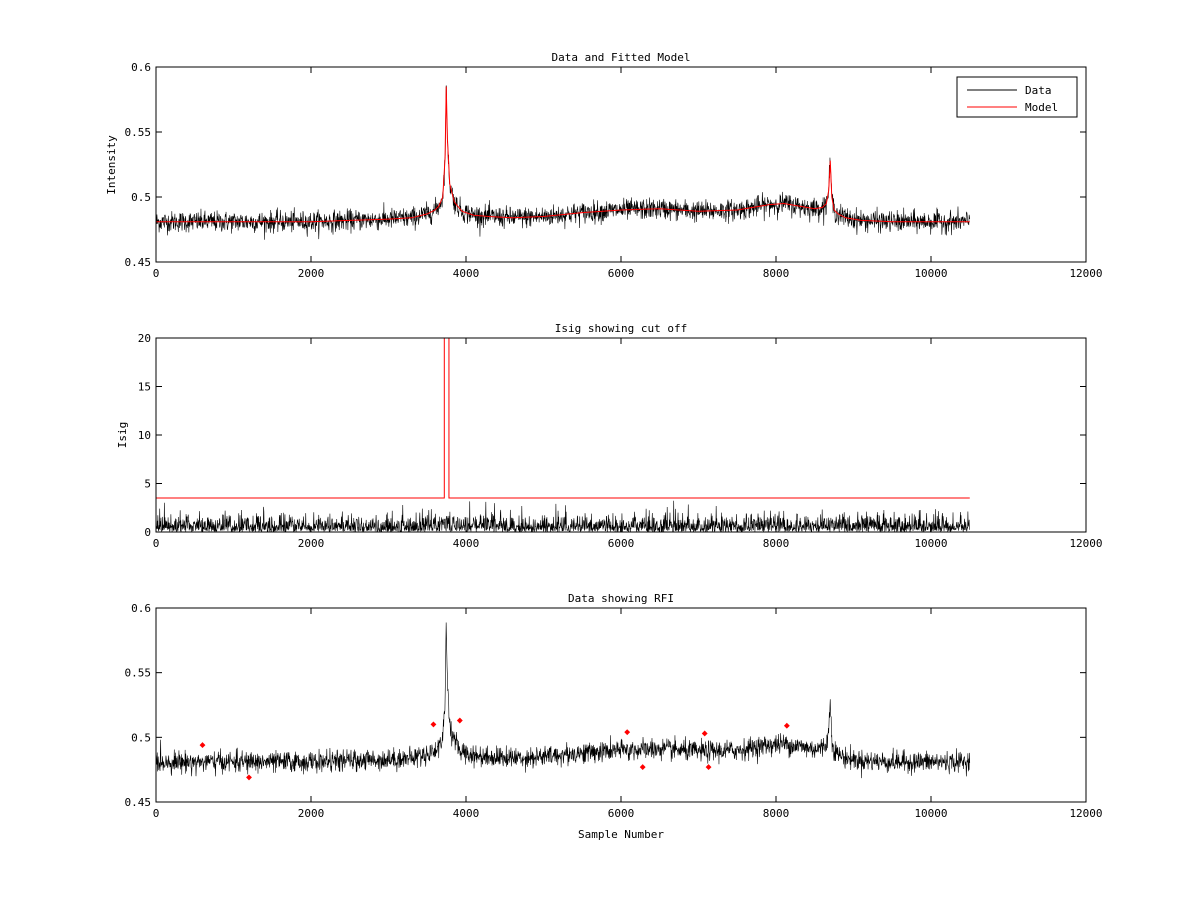 Image resolution: width=1200 pixels, height=901 pixels. I want to click on y-tick-label: 10, so click(144, 435).